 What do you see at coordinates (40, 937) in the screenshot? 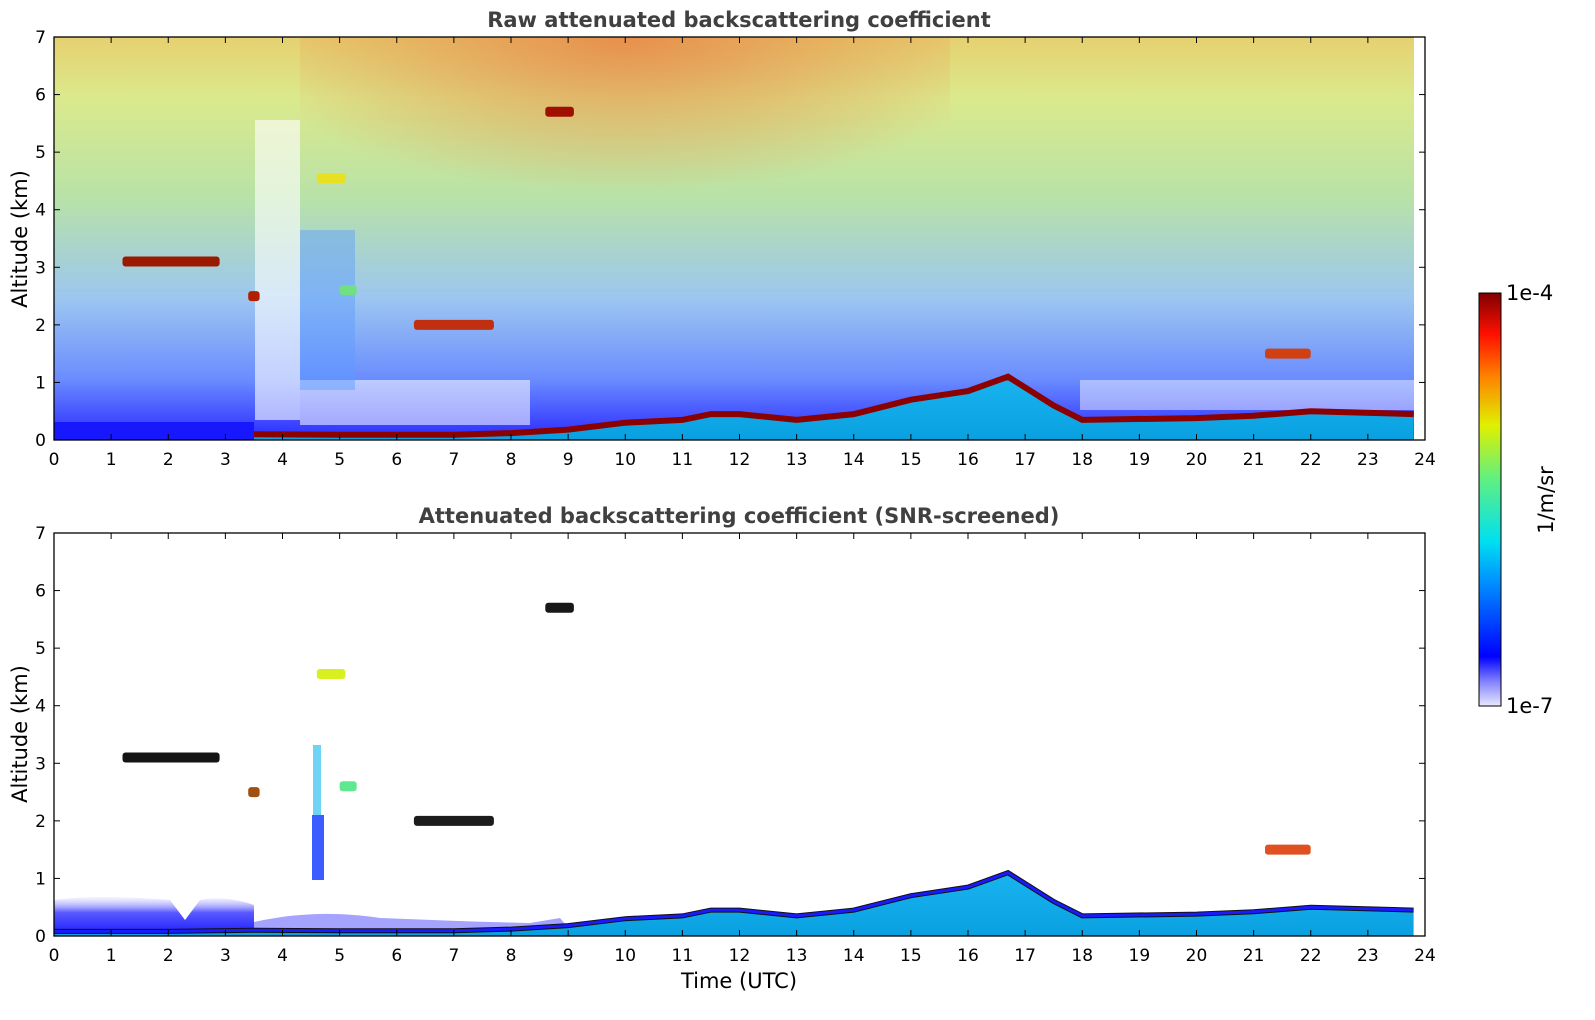
I see `y-tick-label: 0` at bounding box center [40, 937].